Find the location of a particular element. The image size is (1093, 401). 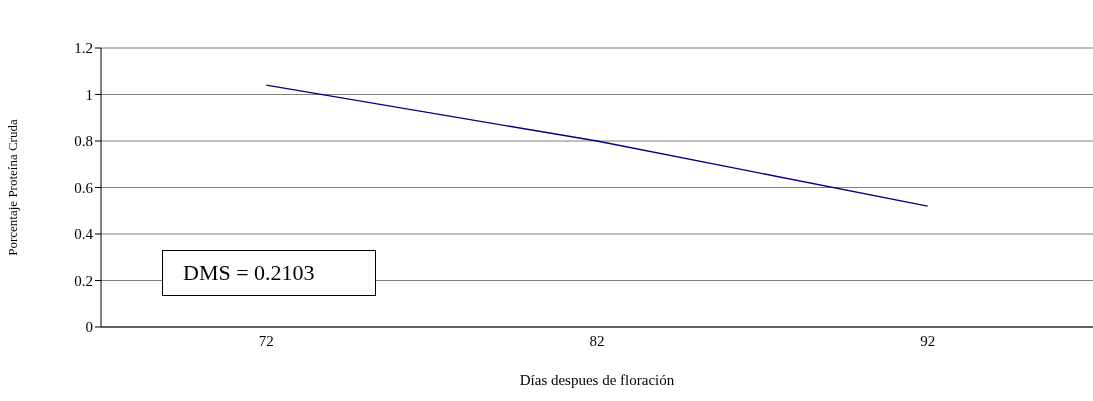

y-tick-label: 0.2 is located at coordinates (83, 280).